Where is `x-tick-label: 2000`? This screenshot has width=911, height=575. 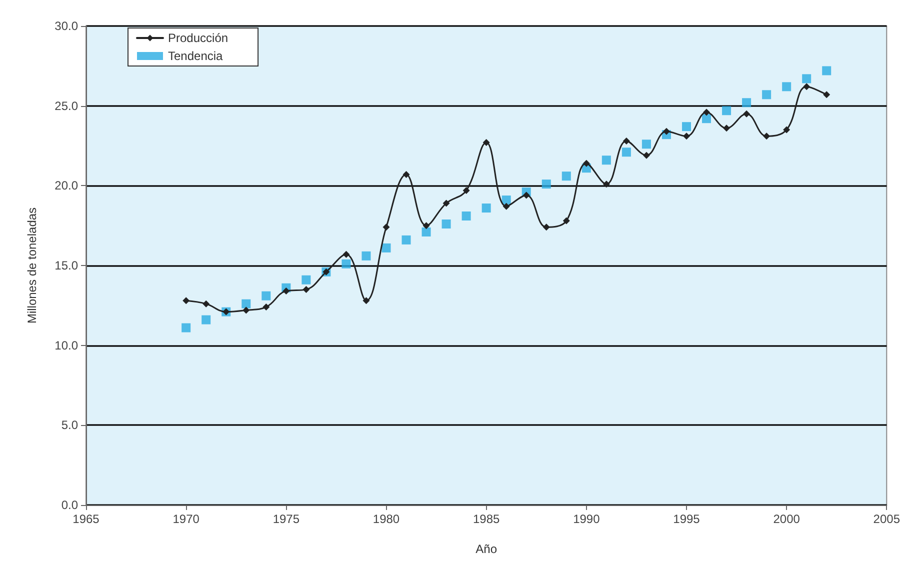
x-tick-label: 2000 is located at coordinates (786, 519).